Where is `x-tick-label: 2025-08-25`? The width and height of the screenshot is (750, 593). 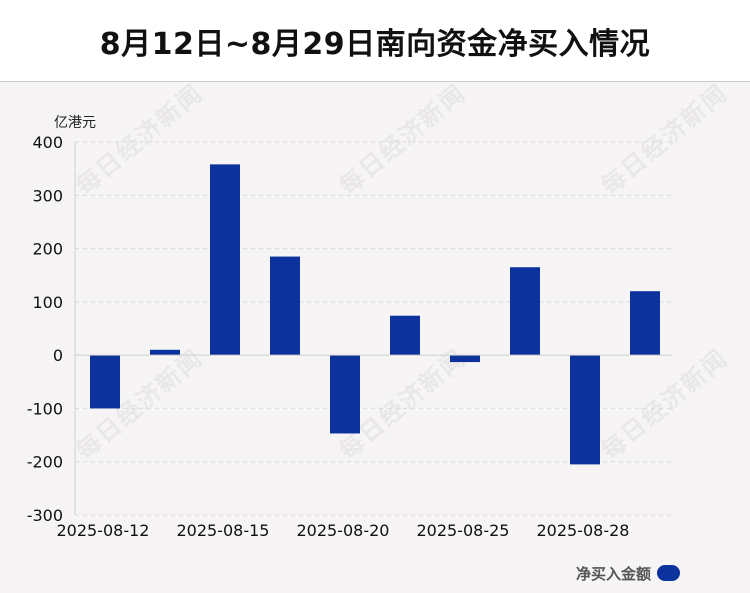
x-tick-label: 2025-08-25 is located at coordinates (463, 530).